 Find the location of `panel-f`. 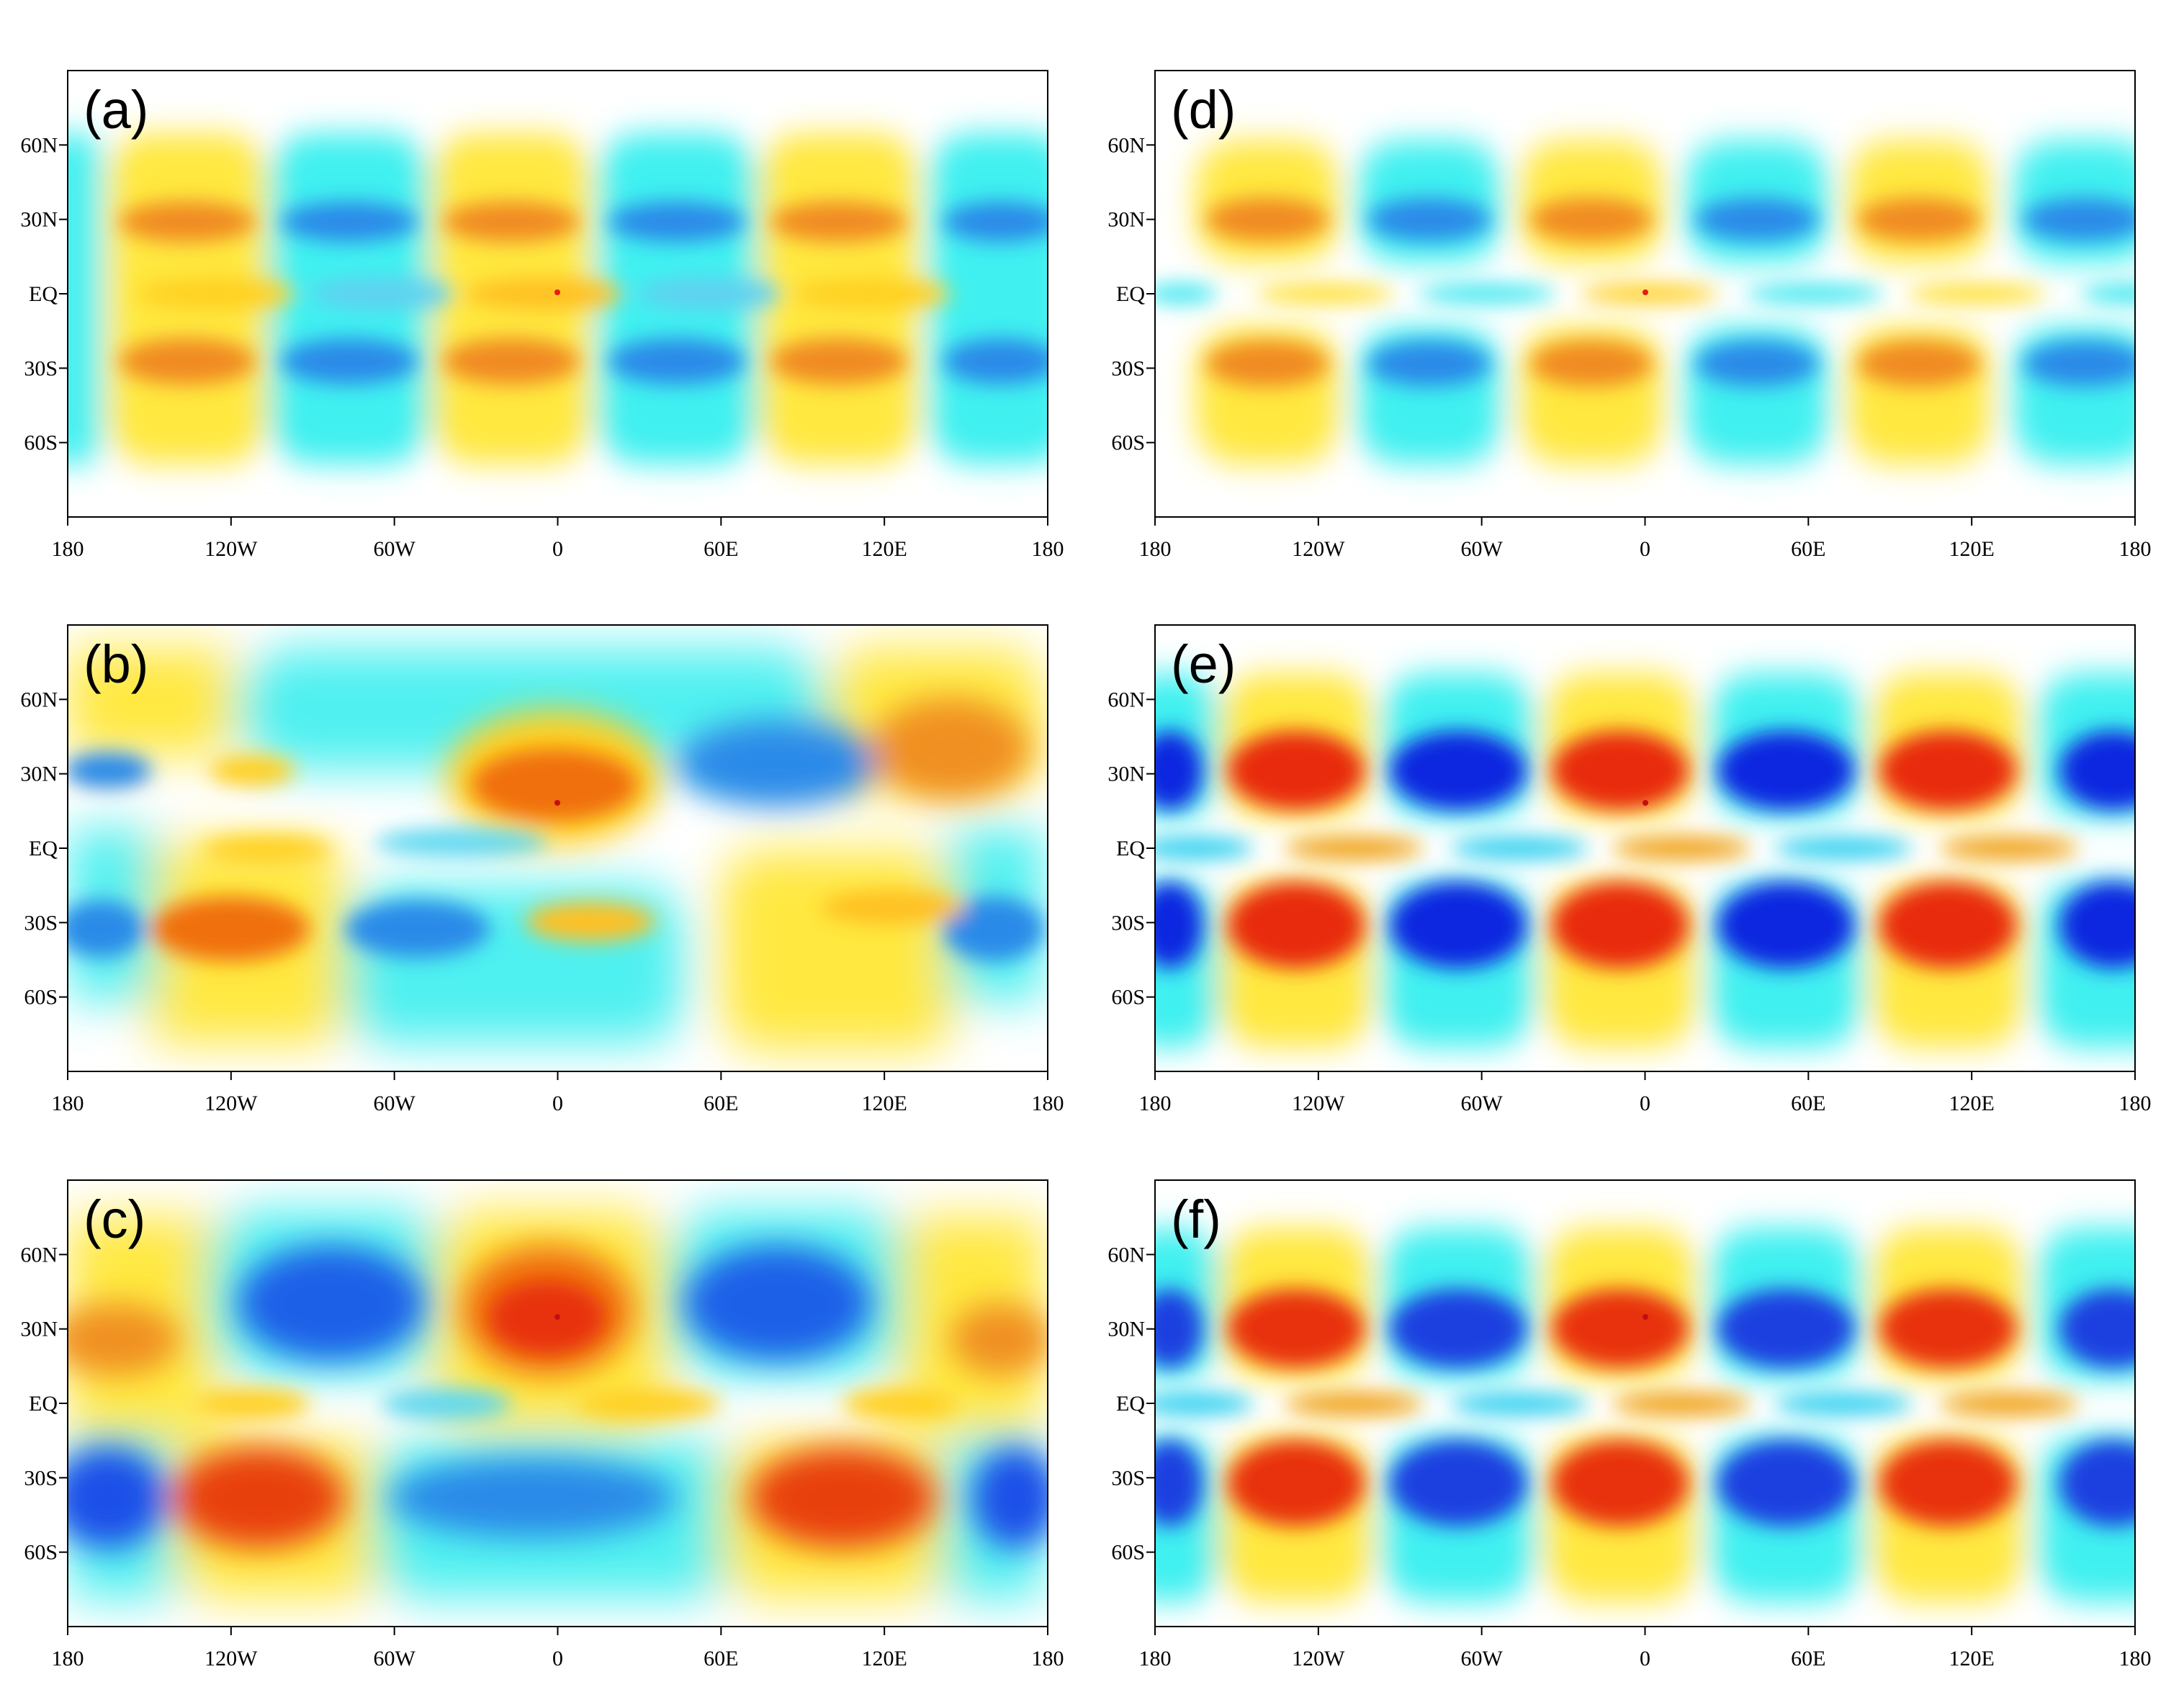

panel-f is located at coordinates (1645, 1403).